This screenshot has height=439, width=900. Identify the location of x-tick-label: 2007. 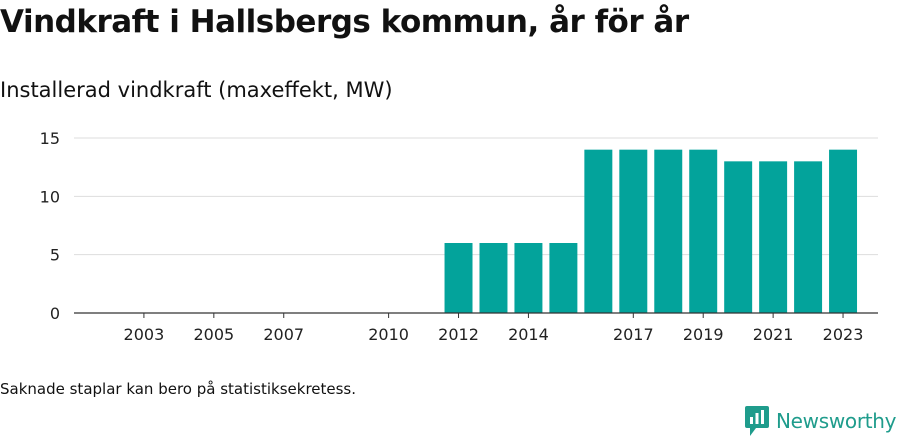
(283, 334).